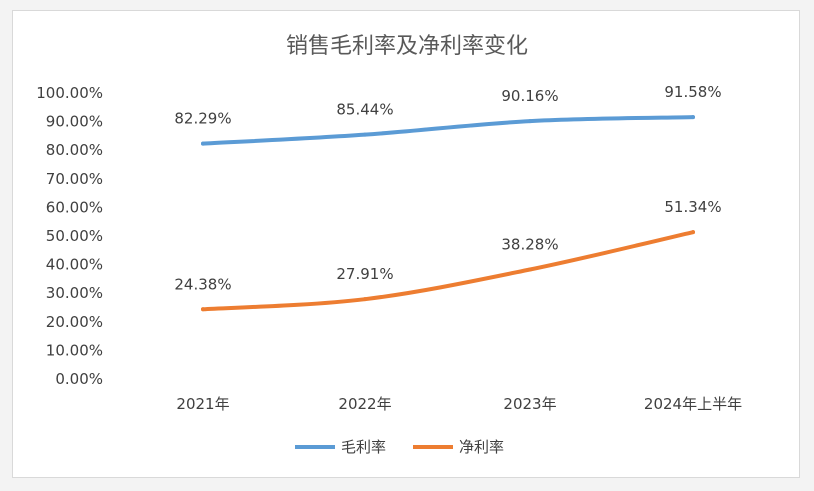 This screenshot has width=814, height=491. I want to click on data-label: 51.34%, so click(692, 207).